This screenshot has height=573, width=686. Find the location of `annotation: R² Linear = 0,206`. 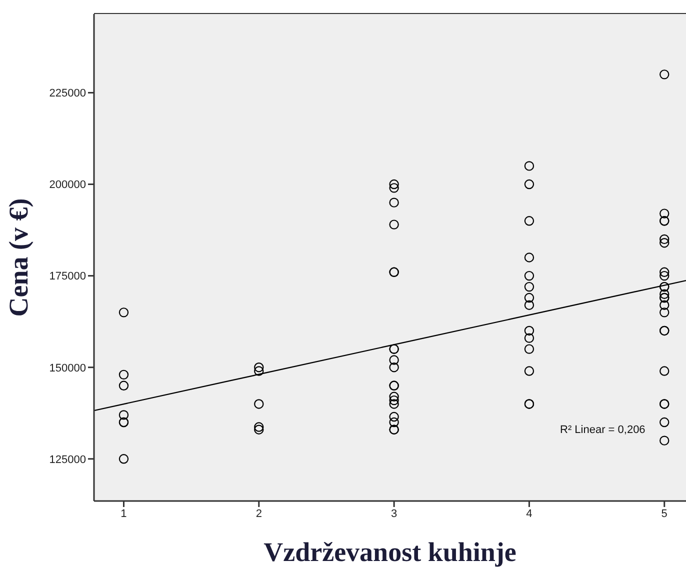

annotation: R² Linear = 0,206 is located at coordinates (603, 430).